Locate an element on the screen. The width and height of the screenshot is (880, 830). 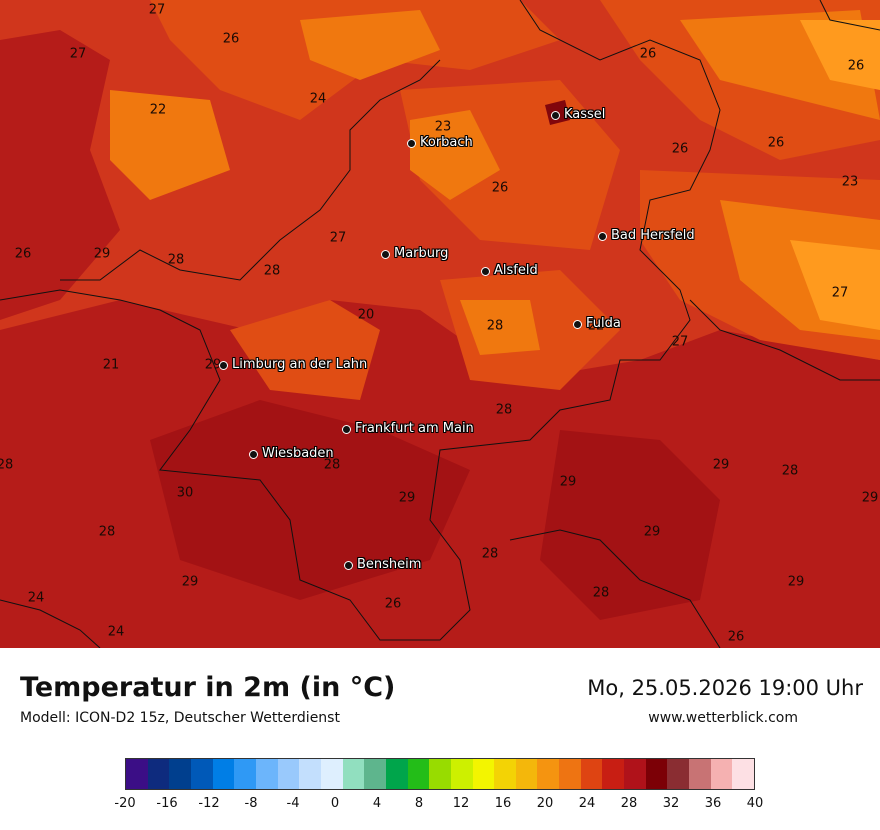
city-label: Korbach is located at coordinates (446, 142).